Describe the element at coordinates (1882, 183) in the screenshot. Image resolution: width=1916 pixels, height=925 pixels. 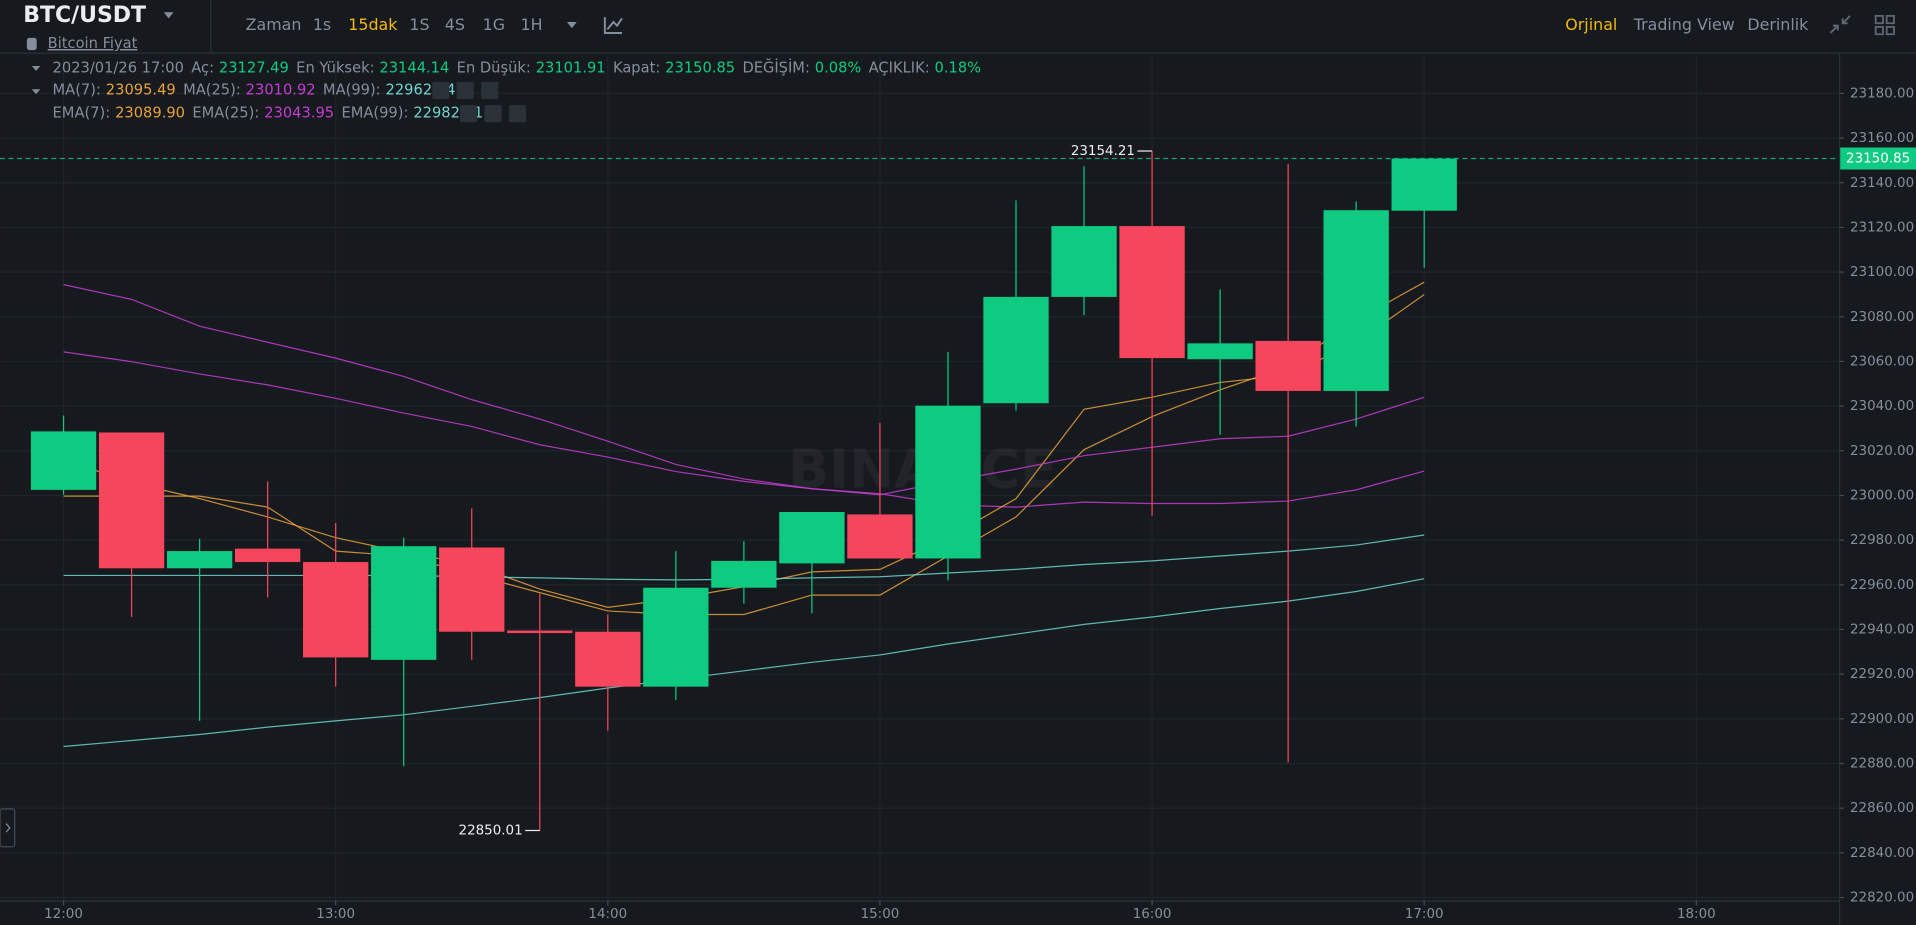
I see `y-tick-label: 23140.00` at that location.